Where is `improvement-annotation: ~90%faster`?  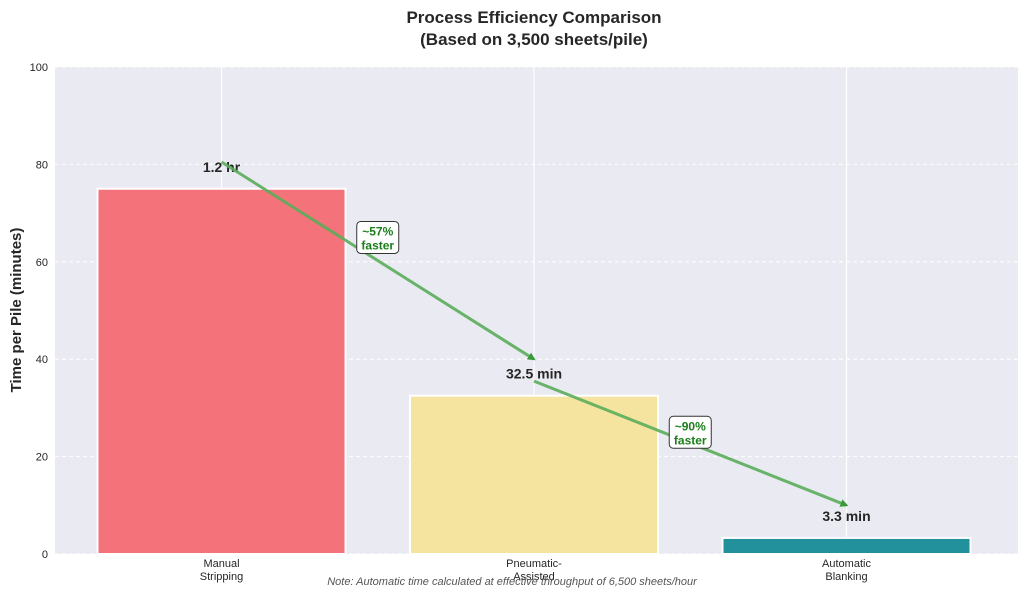
improvement-annotation: ~90%faster is located at coordinates (690, 432).